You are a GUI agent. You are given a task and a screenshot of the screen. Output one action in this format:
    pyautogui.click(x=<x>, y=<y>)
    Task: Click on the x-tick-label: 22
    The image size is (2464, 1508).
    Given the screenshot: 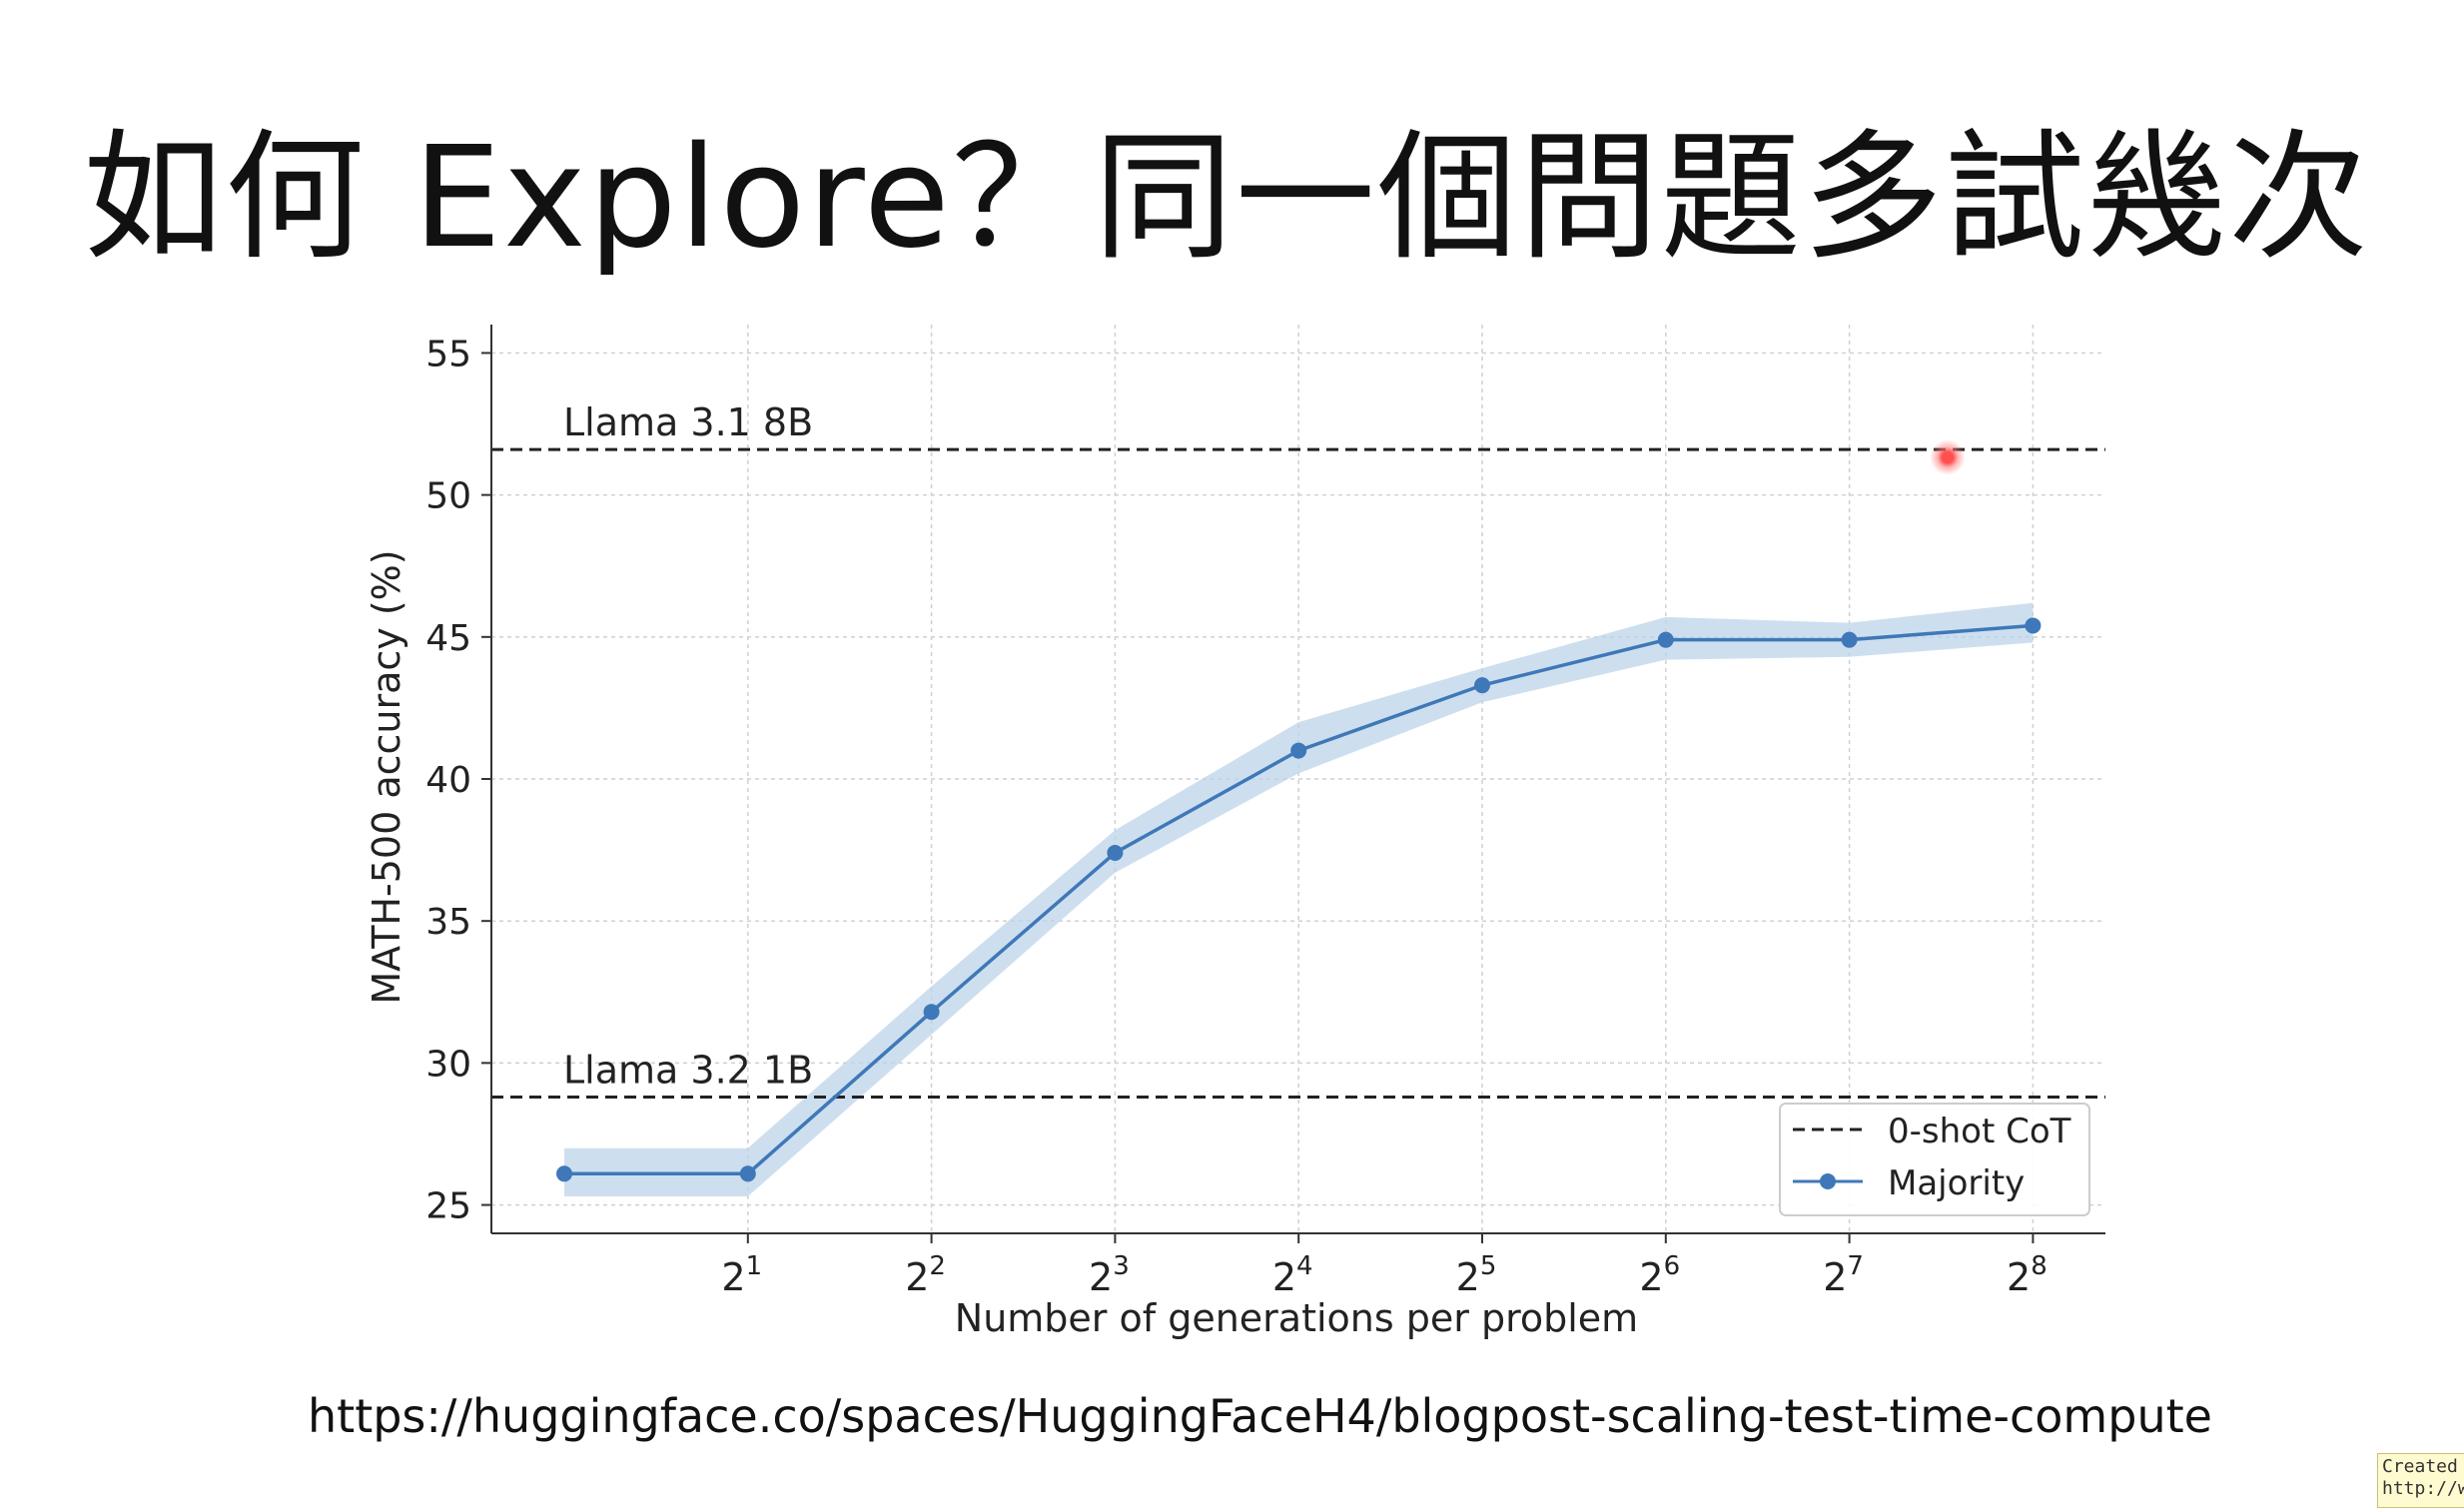 What is the action you would take?
    pyautogui.click(x=926, y=1275)
    